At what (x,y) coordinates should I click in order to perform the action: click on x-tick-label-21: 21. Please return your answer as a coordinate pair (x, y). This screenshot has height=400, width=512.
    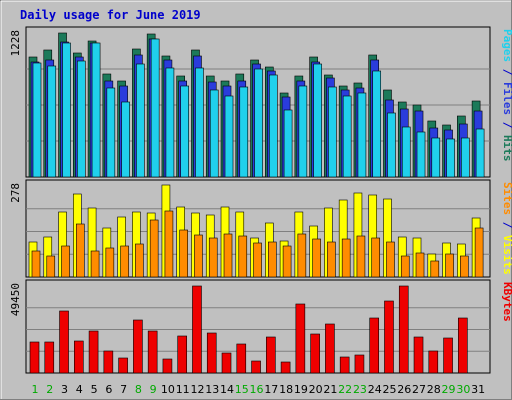
    Looking at the image, I should click on (330, 389).